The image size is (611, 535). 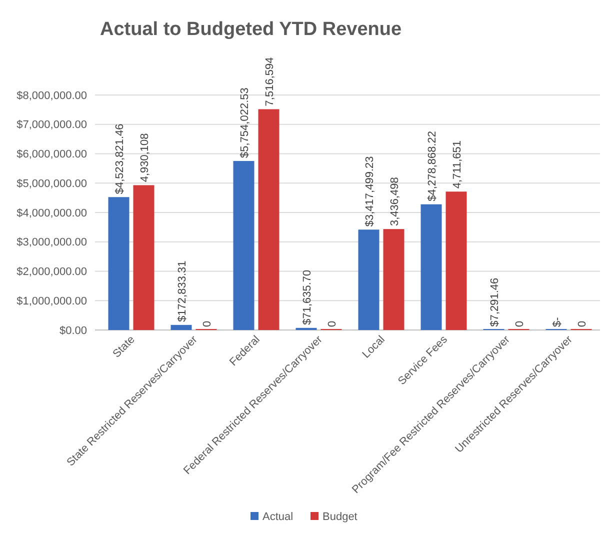 I want to click on chart-title: Actual to Budgeted YTD Revenue, so click(x=251, y=29).